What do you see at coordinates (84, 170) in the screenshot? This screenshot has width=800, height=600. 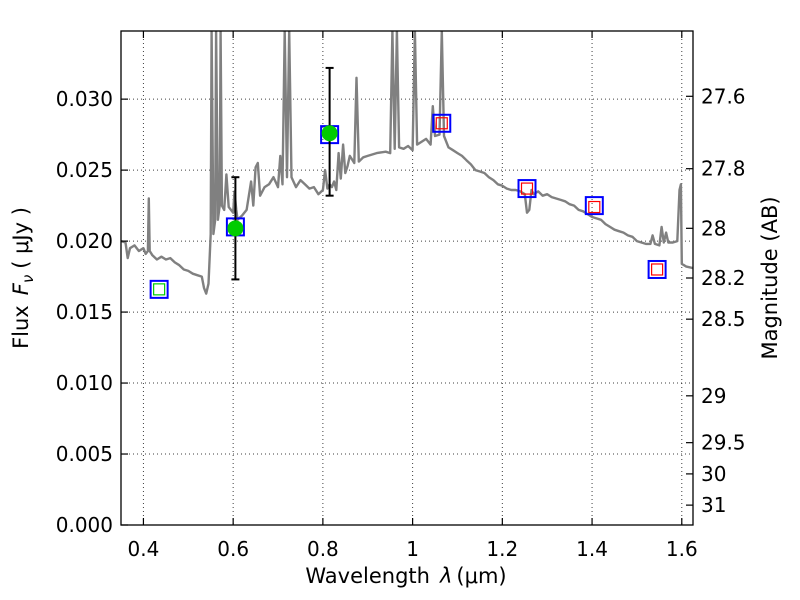 I see `y-tick-label: 0.025` at bounding box center [84, 170].